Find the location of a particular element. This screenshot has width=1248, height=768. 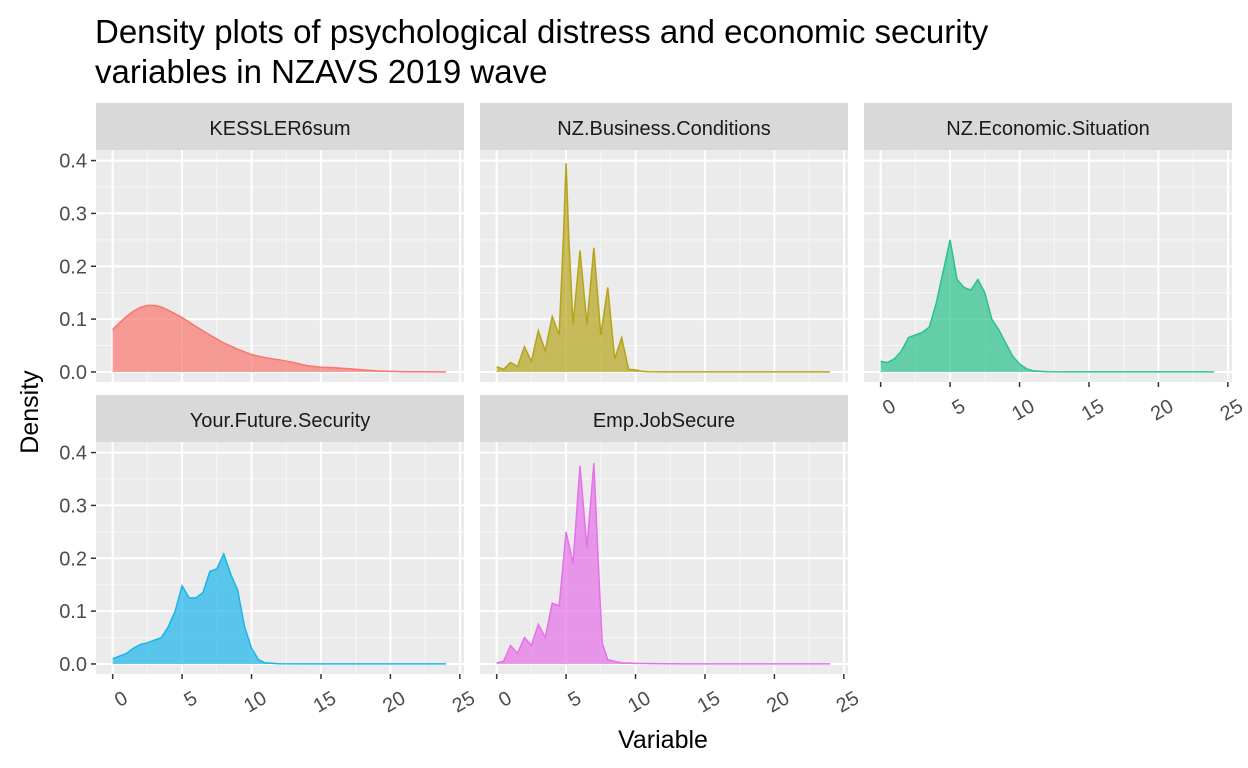

panel-strip-label: KESSLER6sum is located at coordinates (279, 129).